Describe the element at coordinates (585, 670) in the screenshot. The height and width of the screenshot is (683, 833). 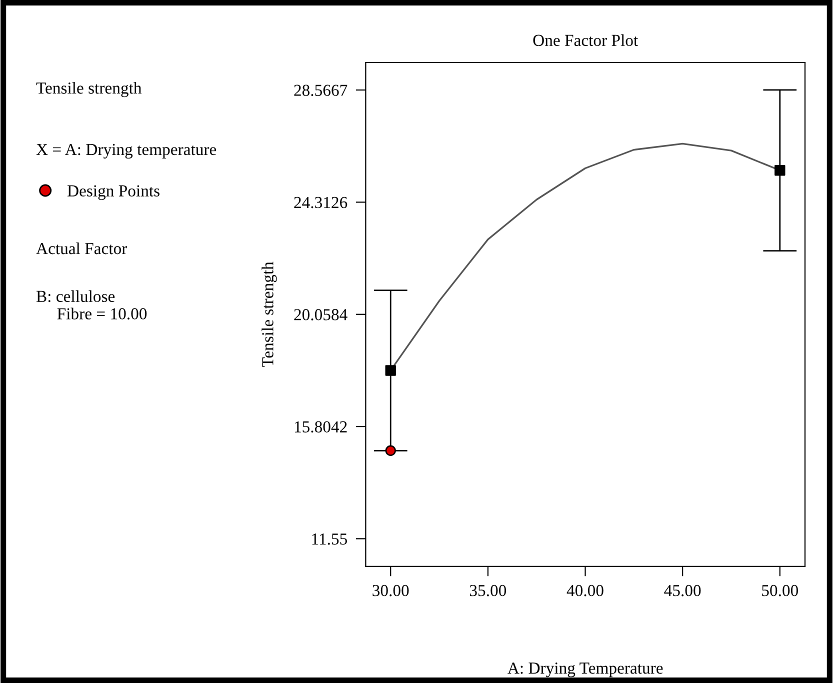
I see `x-axis-title: A: Drying Temperature` at that location.